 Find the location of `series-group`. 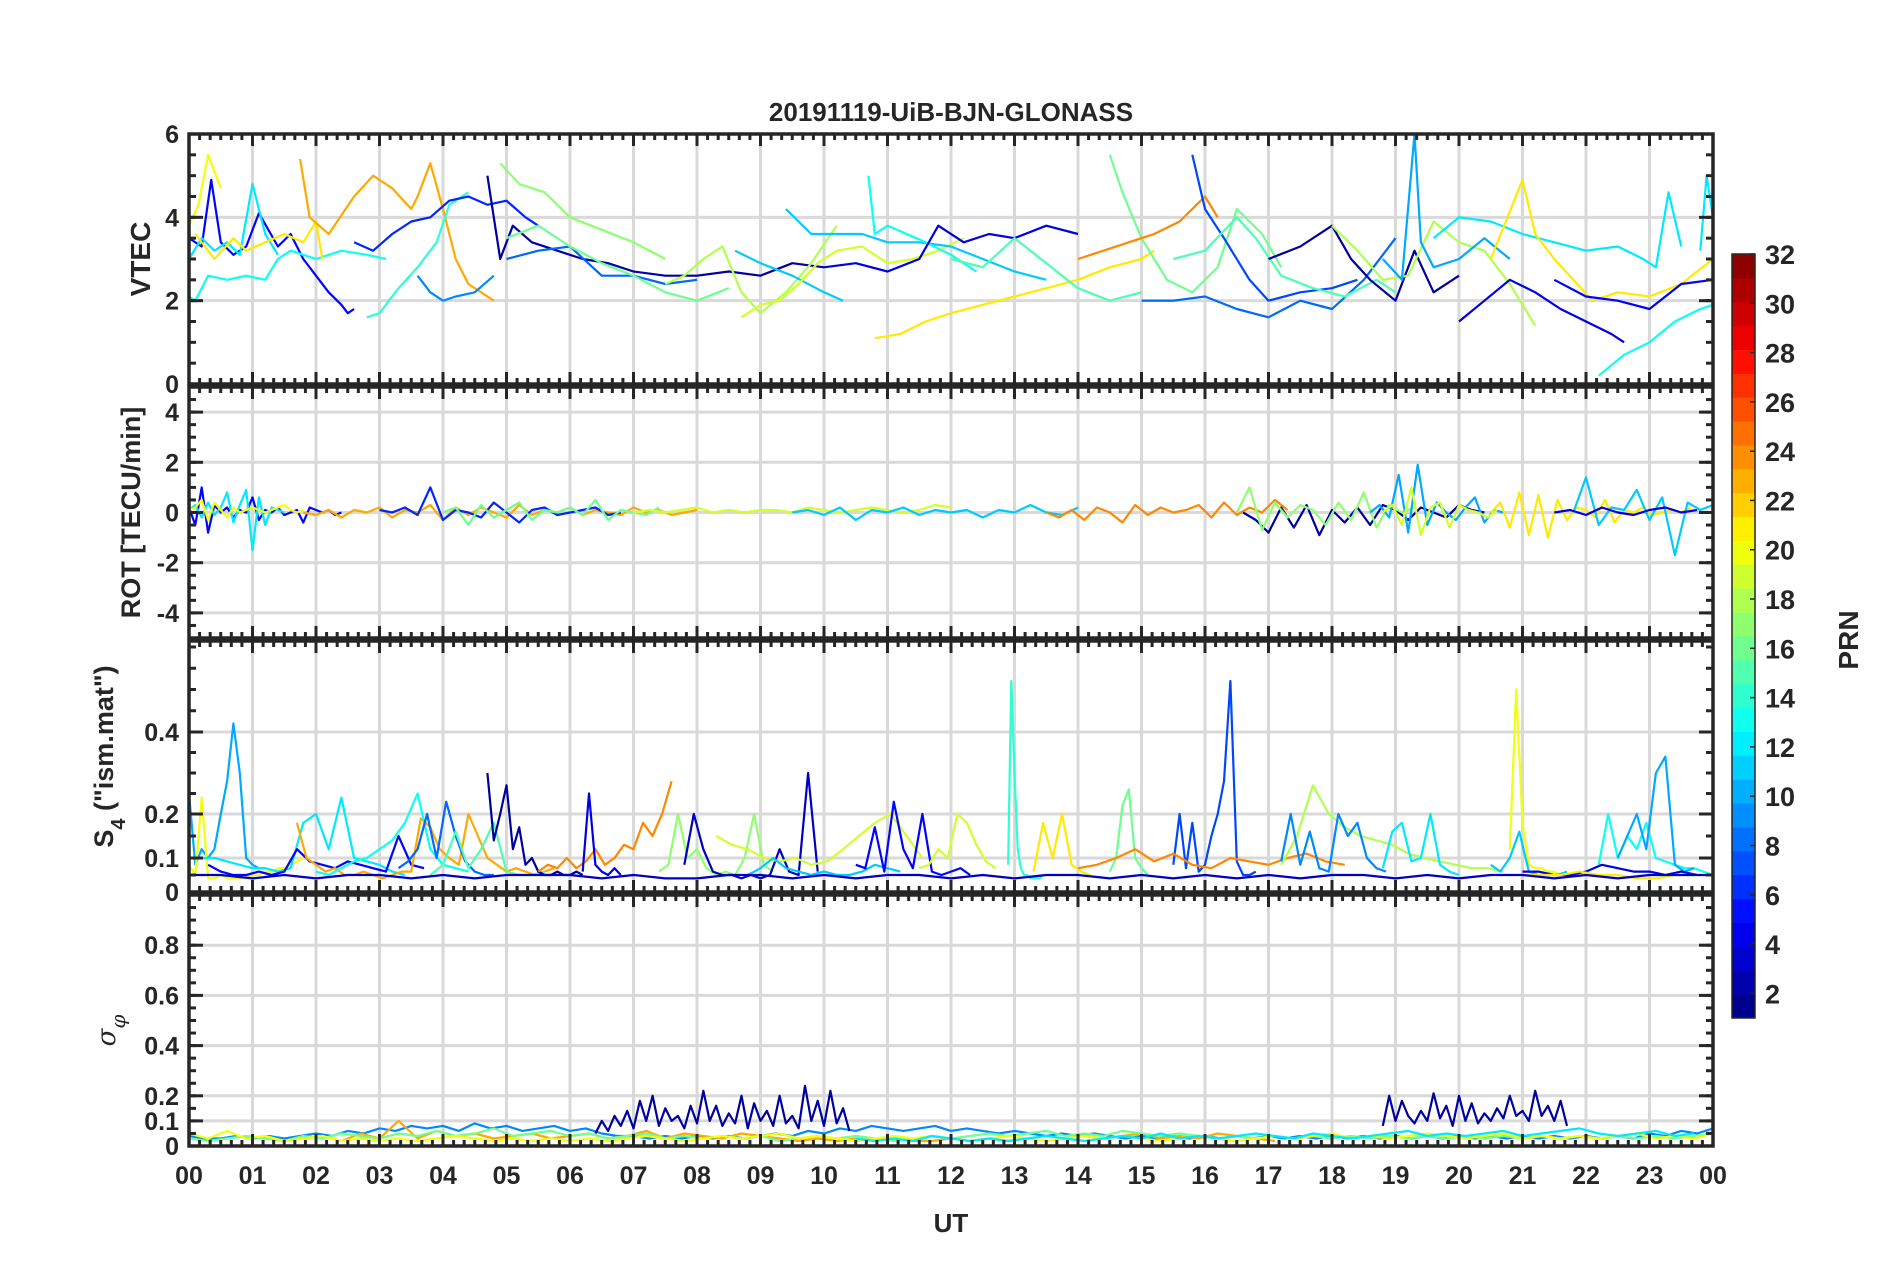

series-group is located at coordinates (951, 510).